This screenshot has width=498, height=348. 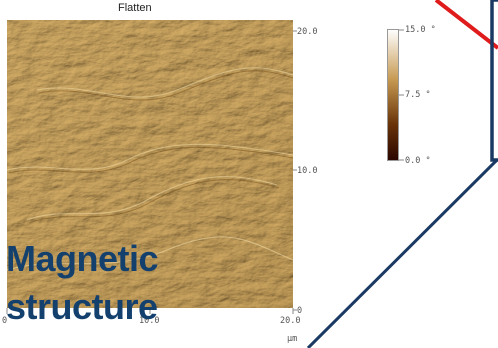 I want to click on image-title: Flatten, so click(x=135, y=8).